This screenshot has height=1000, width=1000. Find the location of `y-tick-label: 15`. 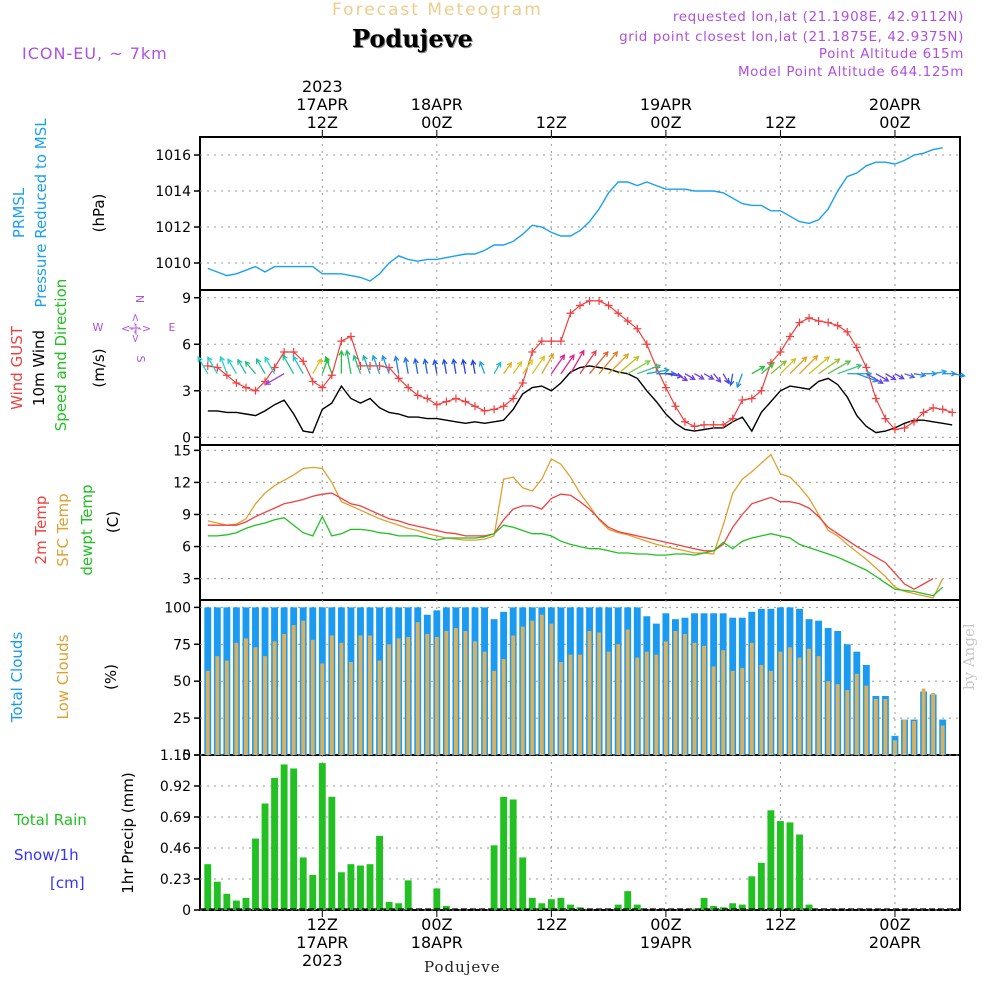

y-tick-label: 15 is located at coordinates (182, 451).